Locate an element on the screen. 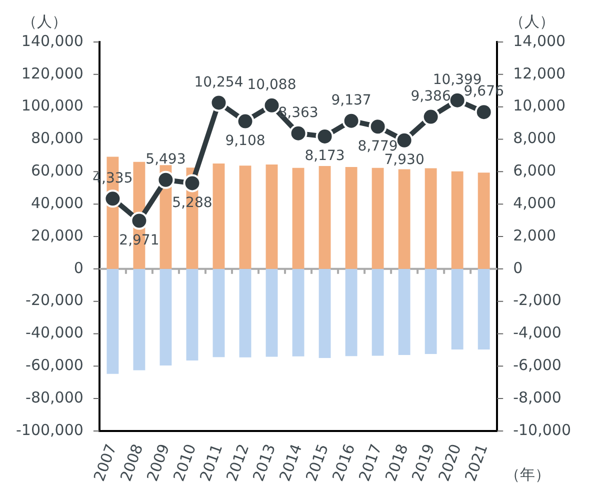  y-tick-label: 120,000 is located at coordinates (52, 73).